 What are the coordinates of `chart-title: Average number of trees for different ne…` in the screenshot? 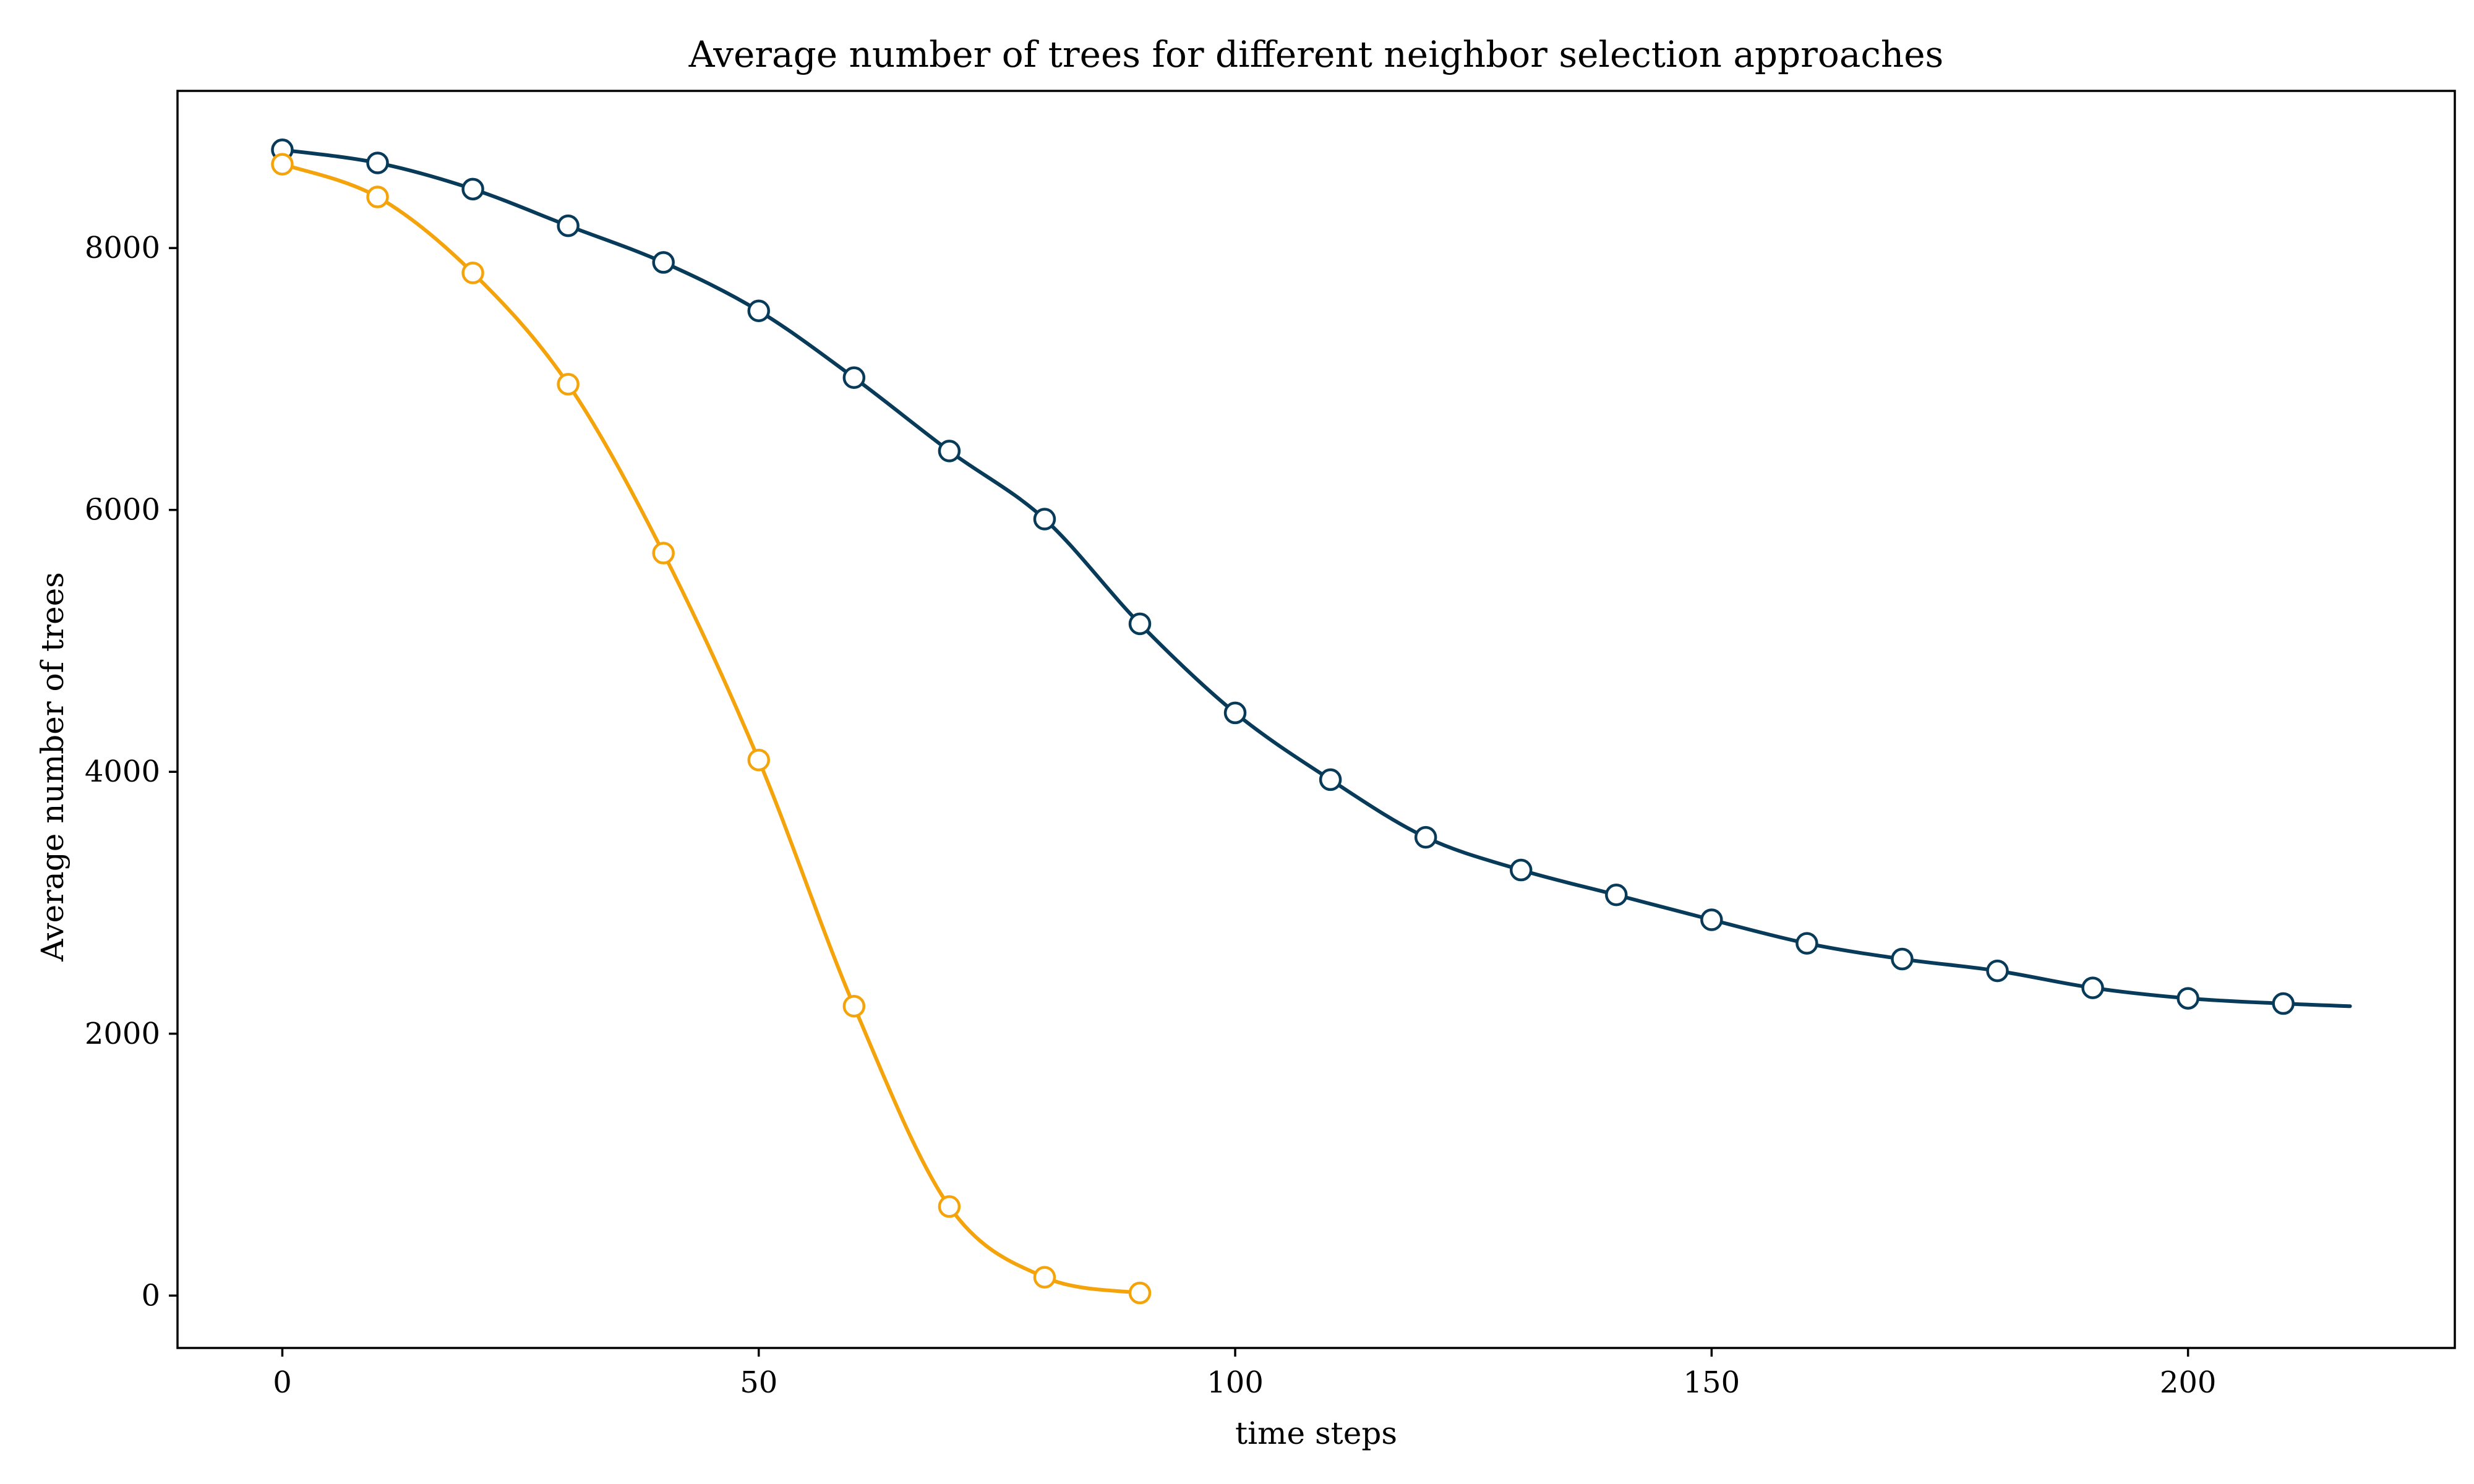 It's located at (1316, 54).